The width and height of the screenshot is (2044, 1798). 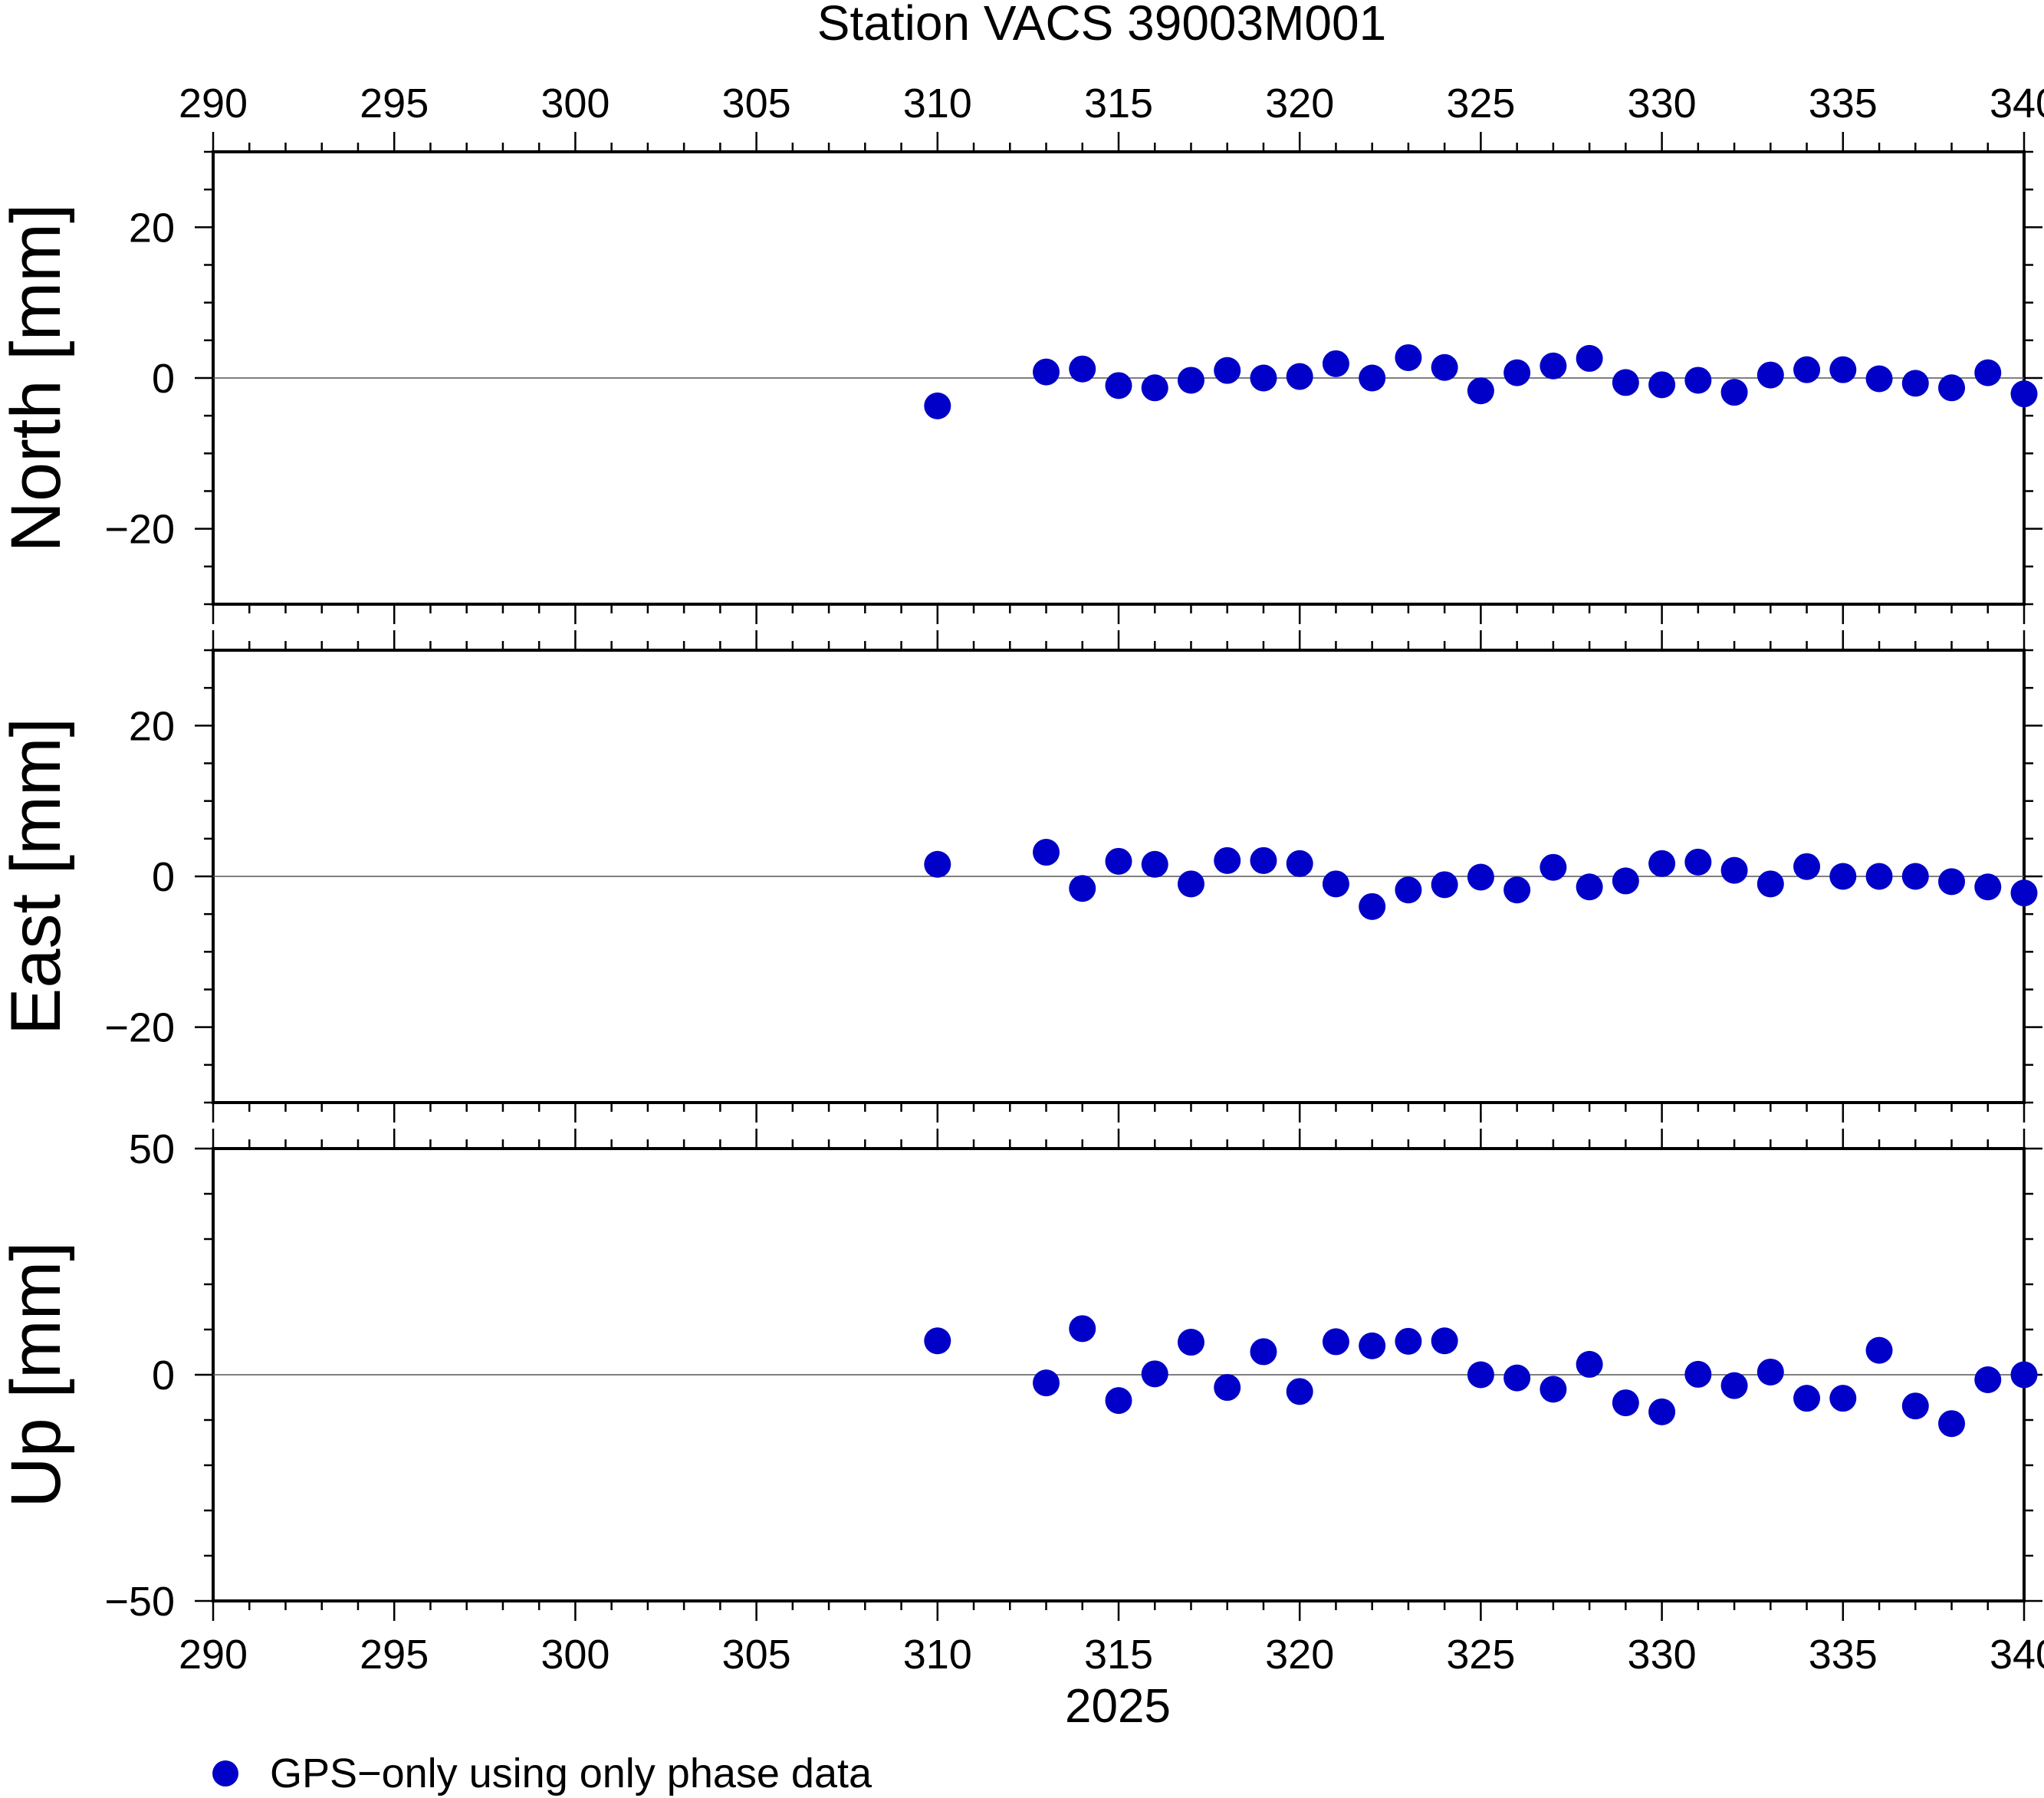 What do you see at coordinates (1844, 104) in the screenshot?
I see `top-x-tick-label: 335` at bounding box center [1844, 104].